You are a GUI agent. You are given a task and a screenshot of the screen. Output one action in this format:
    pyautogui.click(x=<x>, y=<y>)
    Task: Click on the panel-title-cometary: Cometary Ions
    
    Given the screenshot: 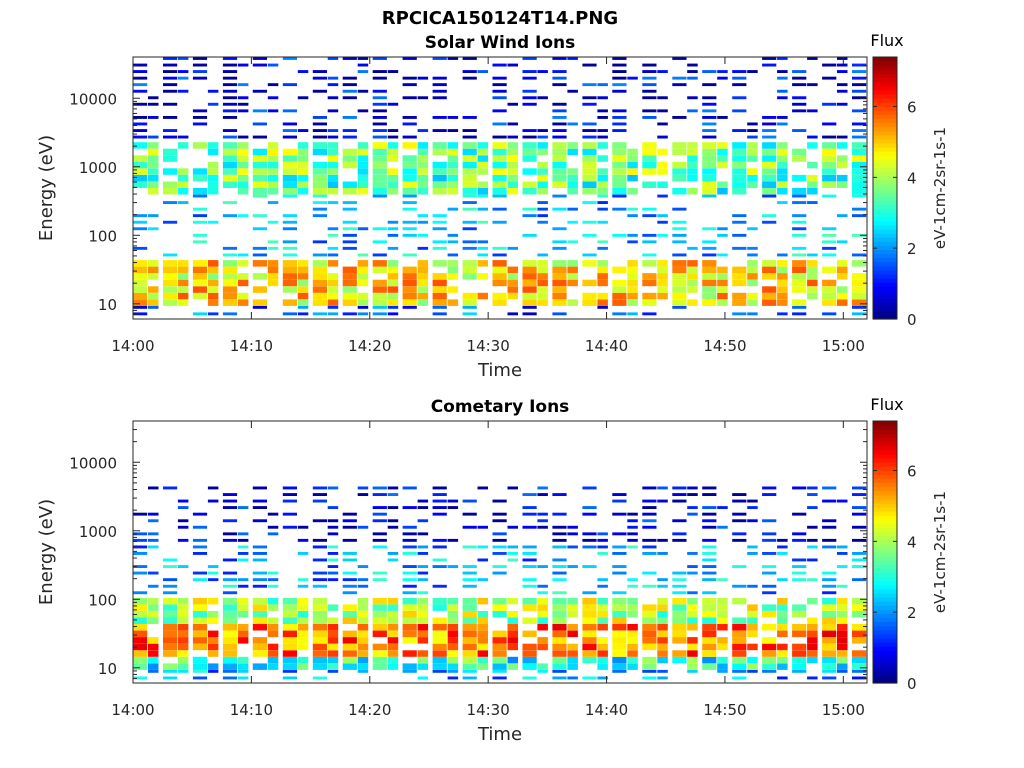 What is the action you would take?
    pyautogui.click(x=500, y=407)
    